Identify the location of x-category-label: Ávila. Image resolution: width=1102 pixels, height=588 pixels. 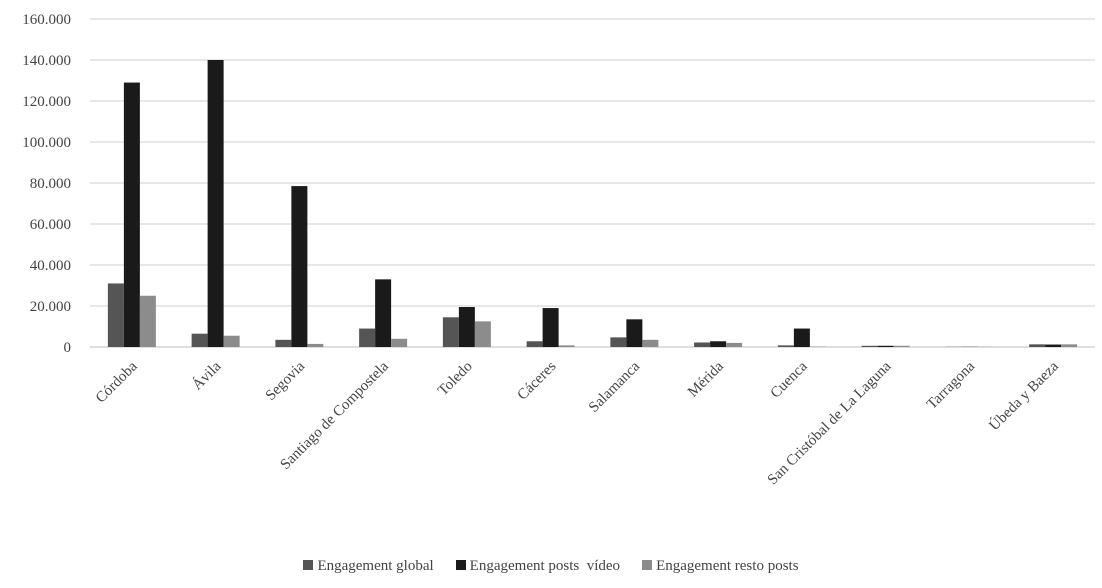
(207, 376).